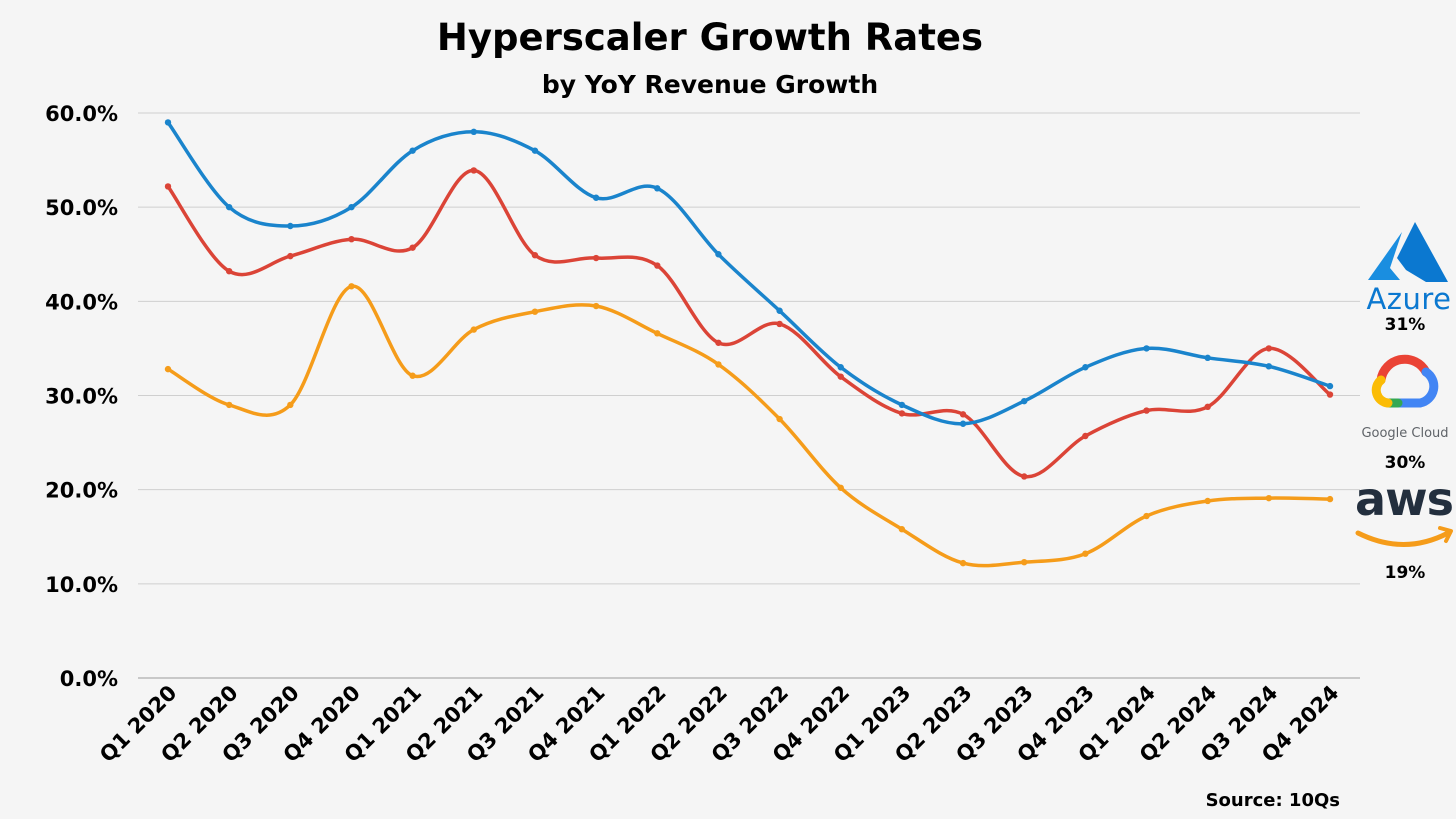 The height and width of the screenshot is (819, 1456). I want to click on source-note: Source: 10Qs, so click(1273, 800).